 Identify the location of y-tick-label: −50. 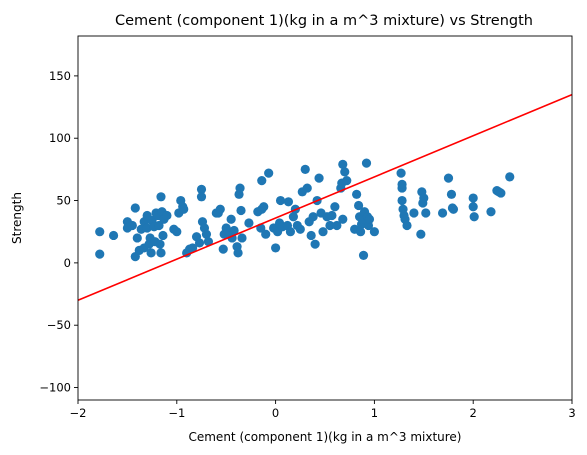
(59, 325).